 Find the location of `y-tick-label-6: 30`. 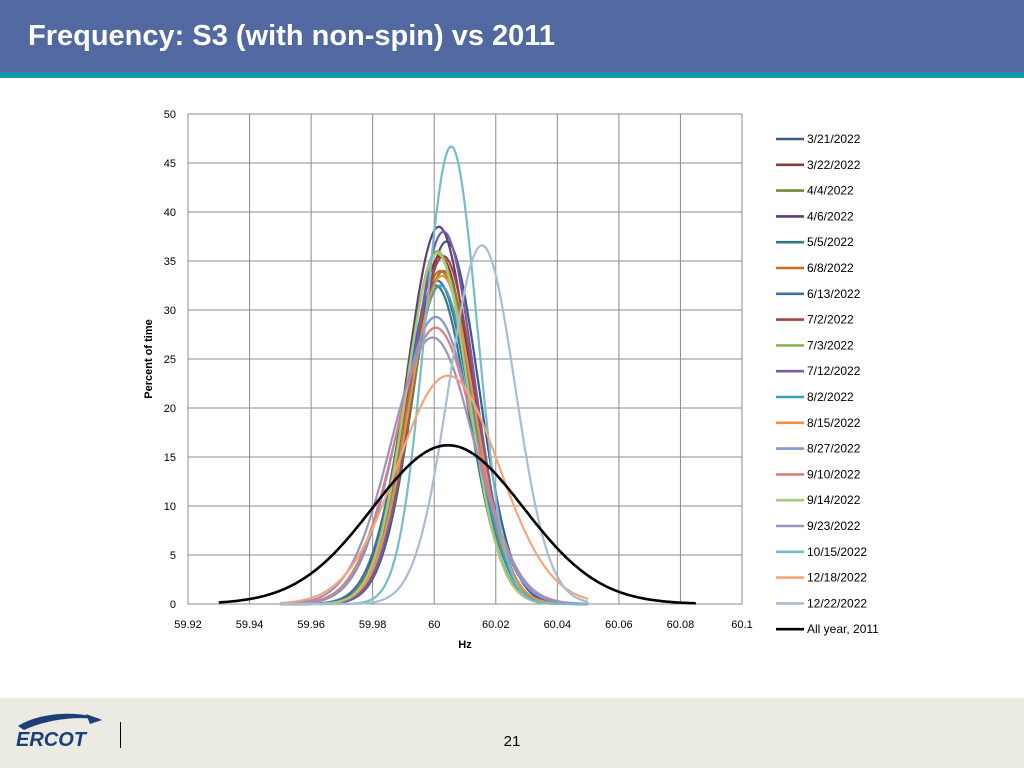

y-tick-label-6: 30 is located at coordinates (170, 311).